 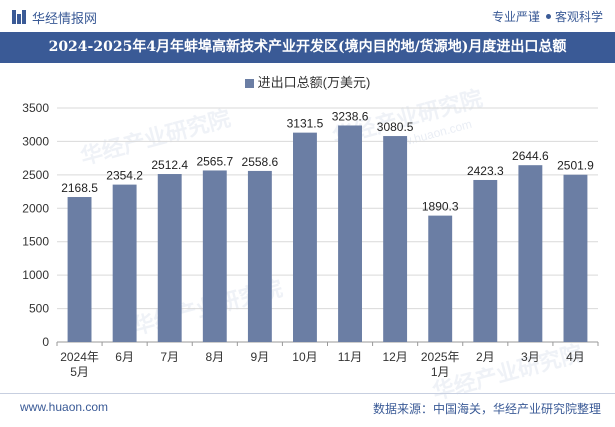 I want to click on footer-divider, so click(x=307, y=393).